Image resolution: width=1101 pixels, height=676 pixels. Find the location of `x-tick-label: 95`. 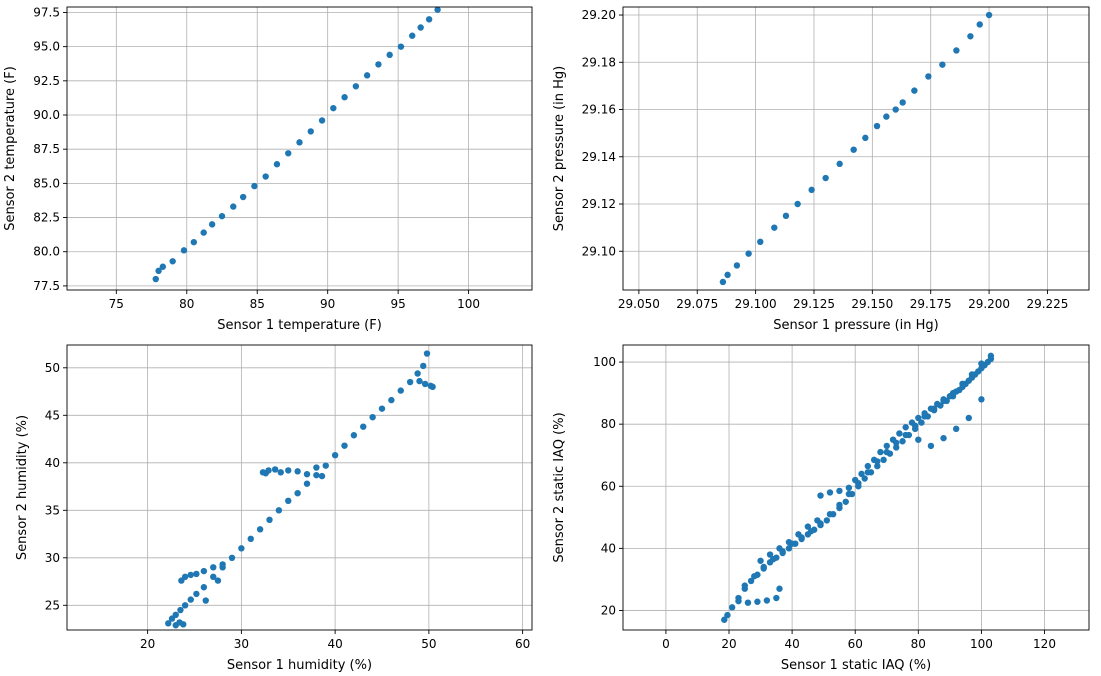

x-tick-label: 95 is located at coordinates (397, 304).